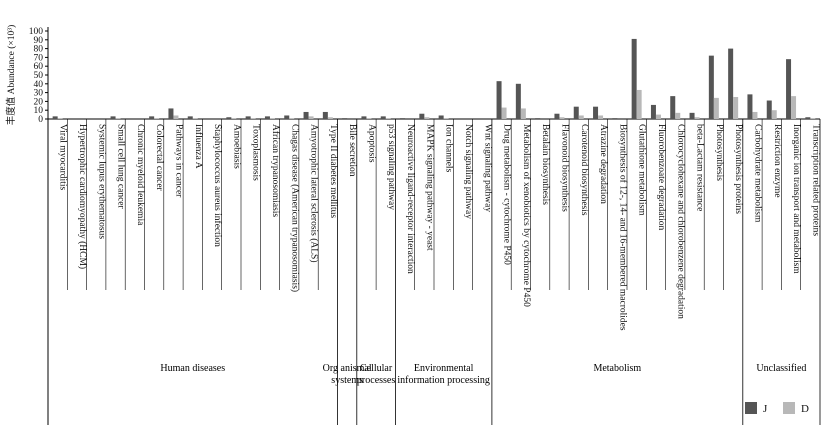 The height and width of the screenshot is (433, 833). Describe the element at coordinates (101, 181) in the screenshot. I see `x-tick-label: Systemic lupus erythematosus` at that location.